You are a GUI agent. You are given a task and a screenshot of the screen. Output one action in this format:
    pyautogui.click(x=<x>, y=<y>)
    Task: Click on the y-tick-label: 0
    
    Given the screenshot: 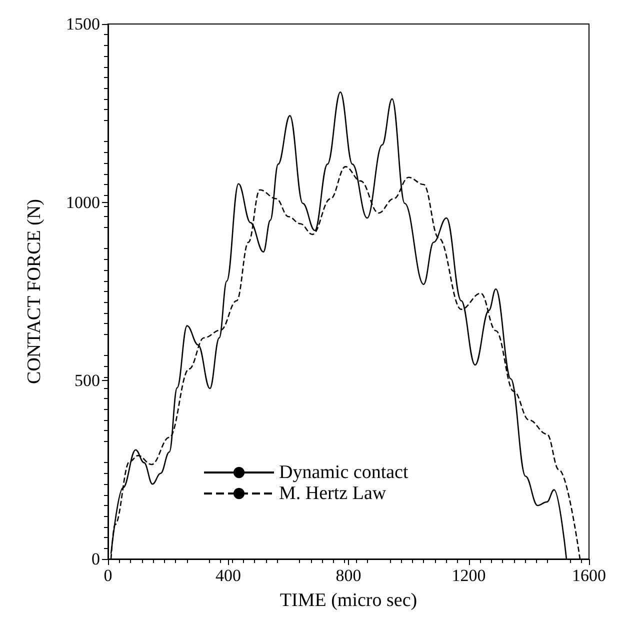 What is the action you would take?
    pyautogui.click(x=96, y=559)
    